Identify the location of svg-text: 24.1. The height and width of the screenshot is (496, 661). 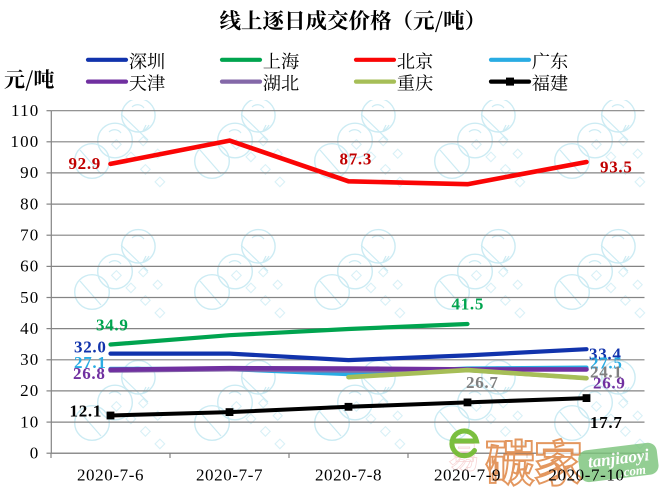
(606, 372).